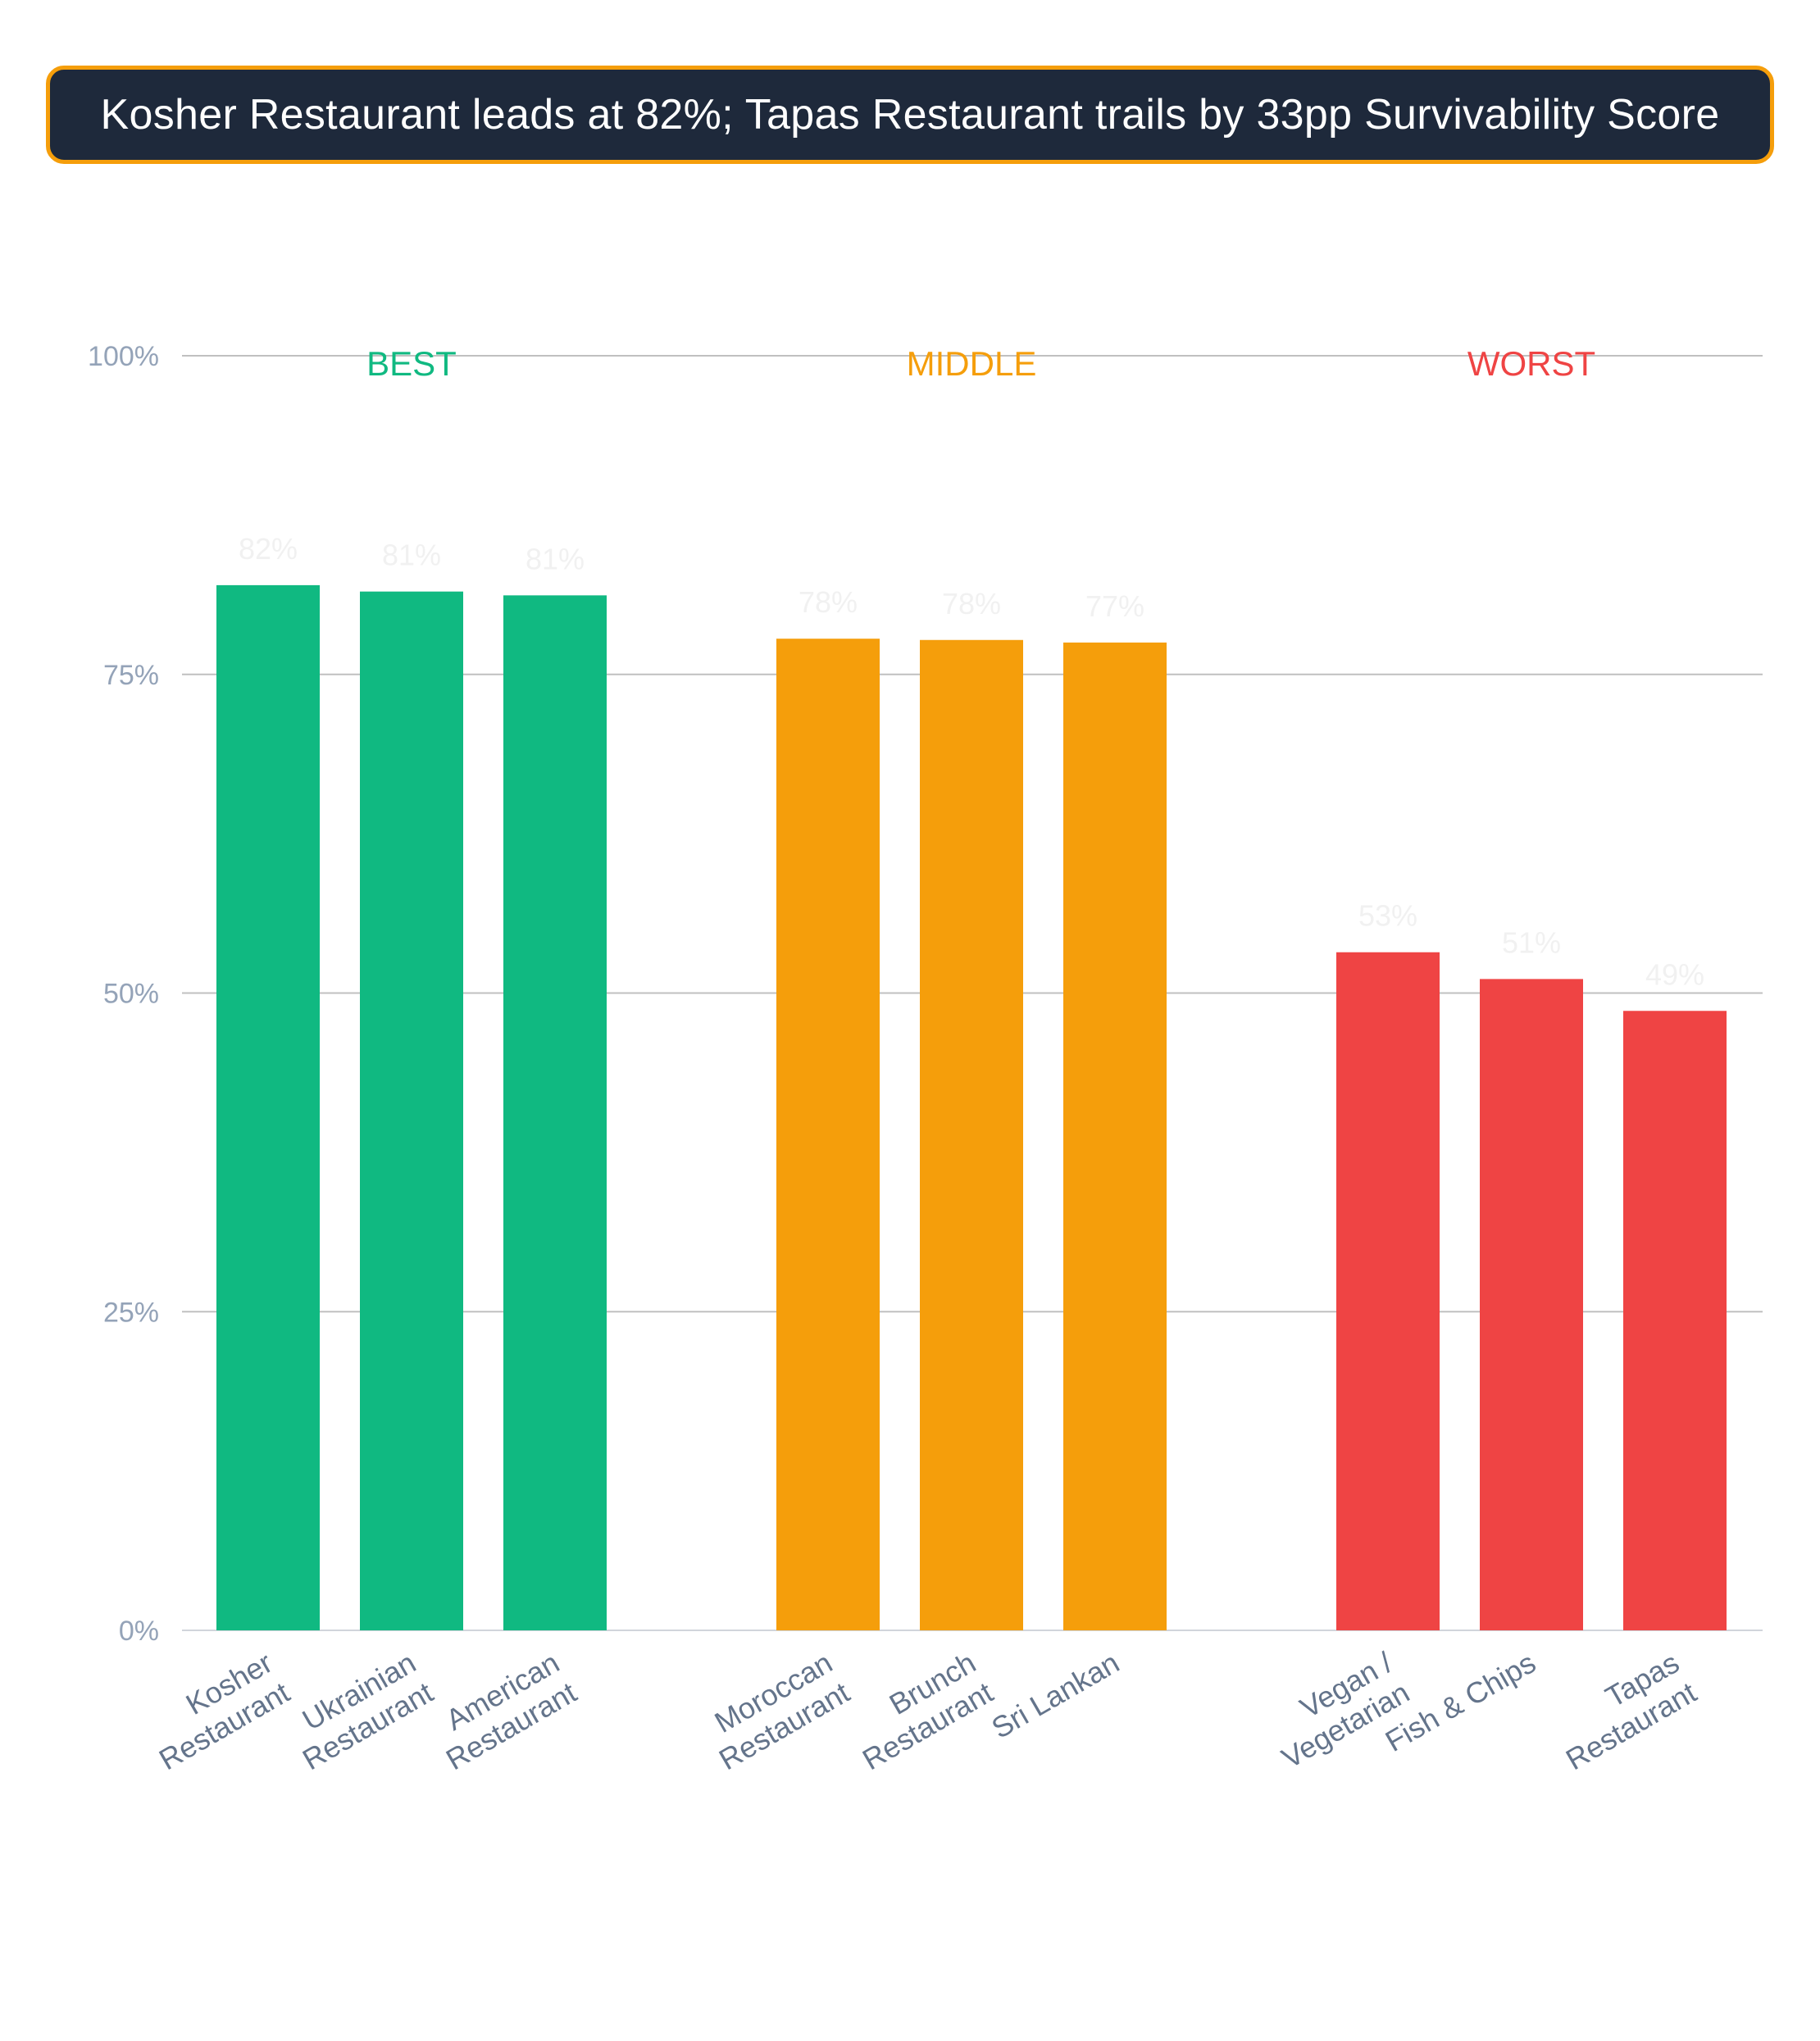 The width and height of the screenshot is (1820, 2041). What do you see at coordinates (359, 1710) in the screenshot?
I see `category-label: UkrainianRestaurant` at bounding box center [359, 1710].